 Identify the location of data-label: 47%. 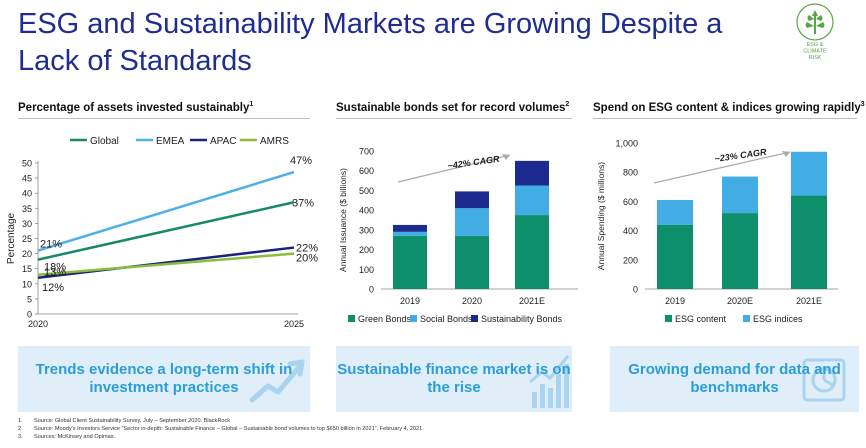
(301, 161).